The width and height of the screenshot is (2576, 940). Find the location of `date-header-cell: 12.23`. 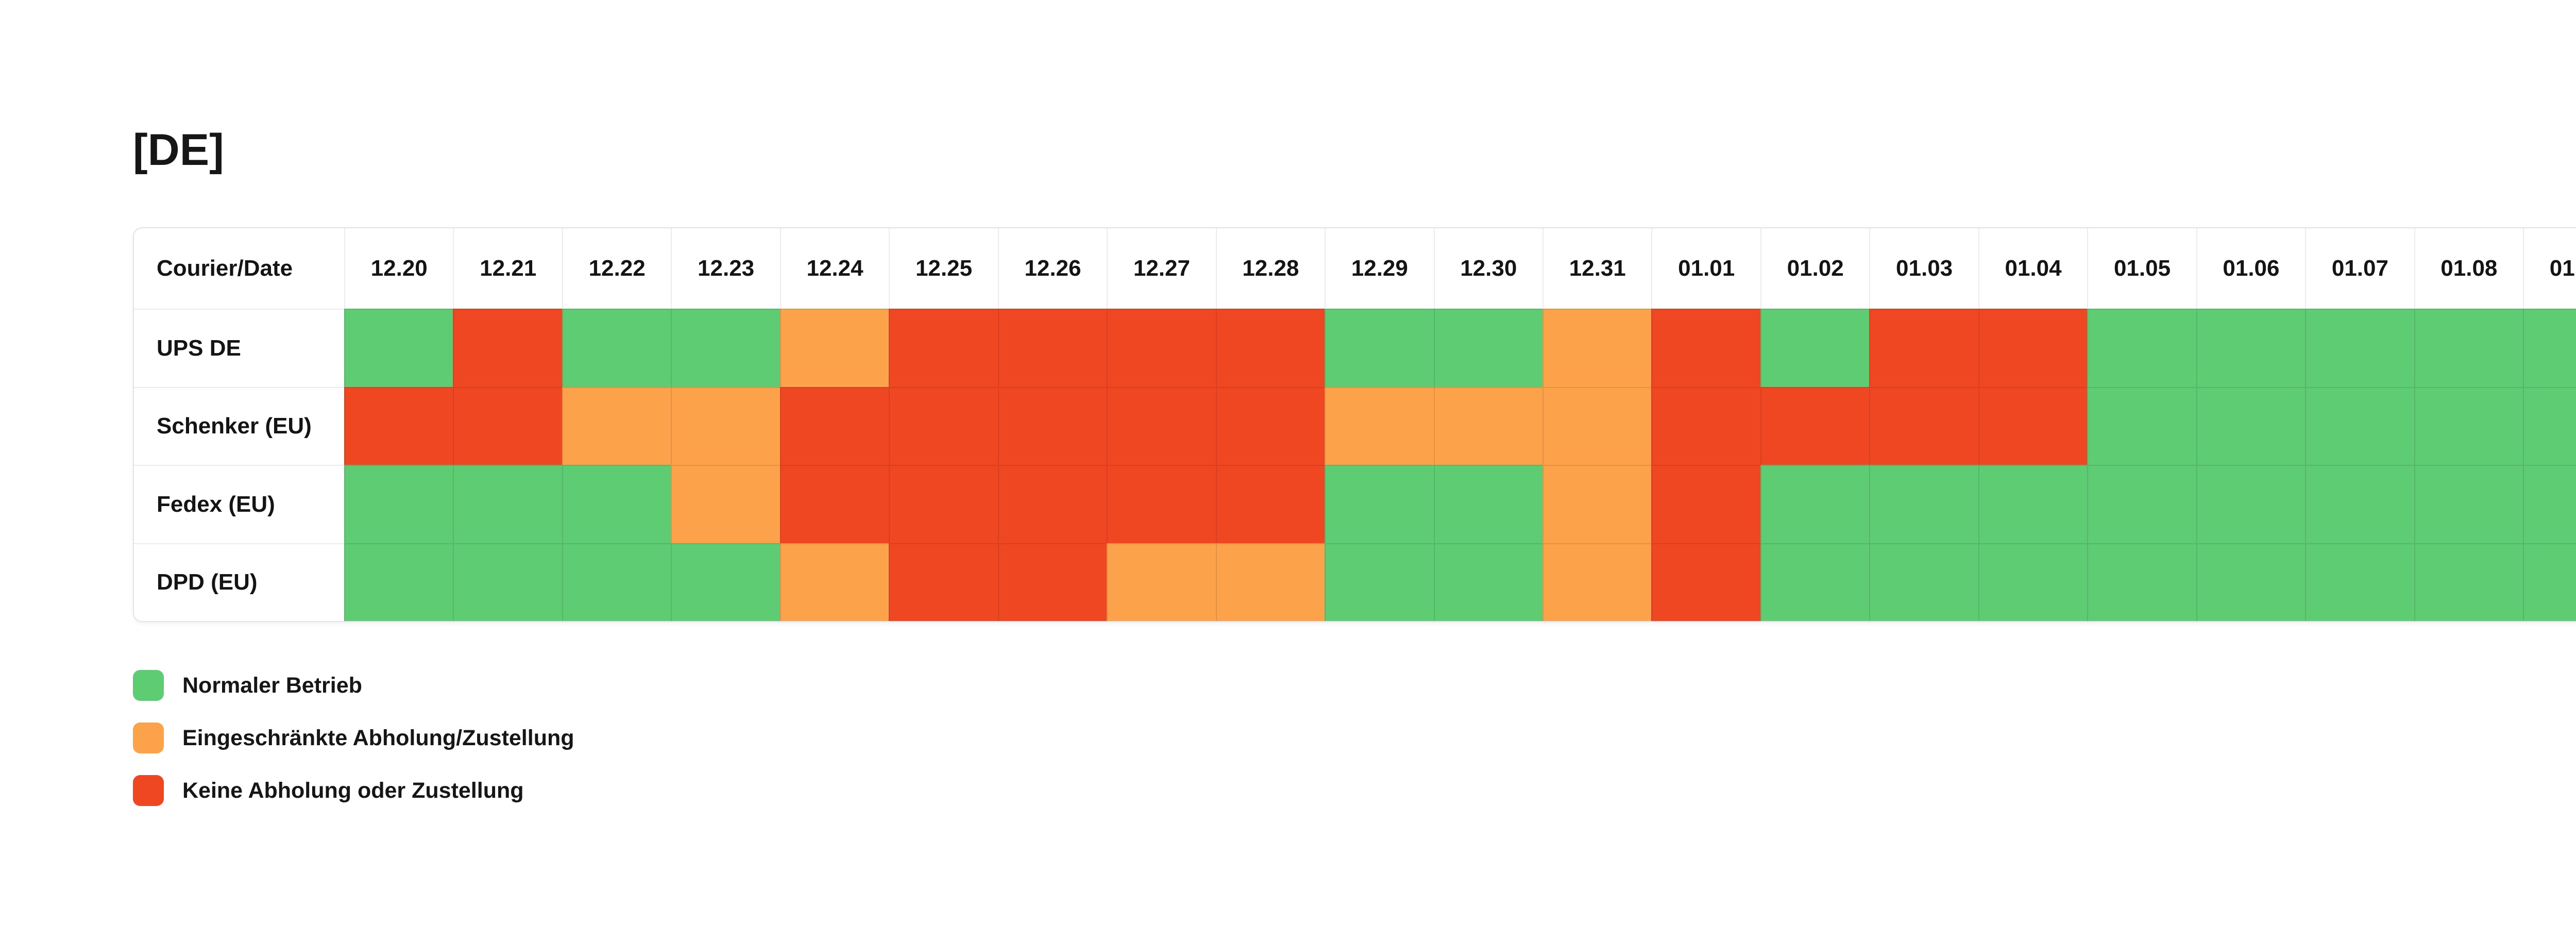

date-header-cell: 12.23 is located at coordinates (725, 268).